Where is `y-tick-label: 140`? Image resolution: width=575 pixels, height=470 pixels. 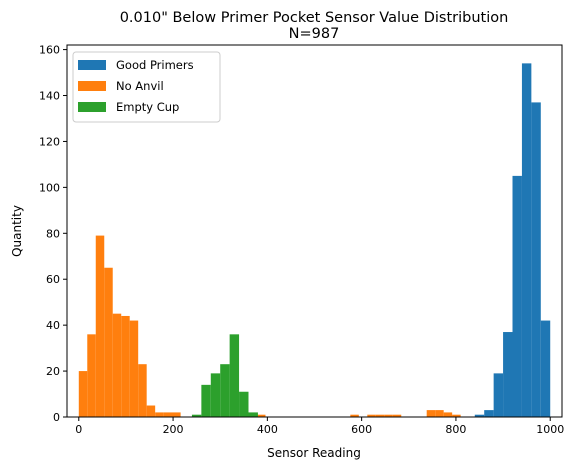 y-tick-label: 140 is located at coordinates (49, 96).